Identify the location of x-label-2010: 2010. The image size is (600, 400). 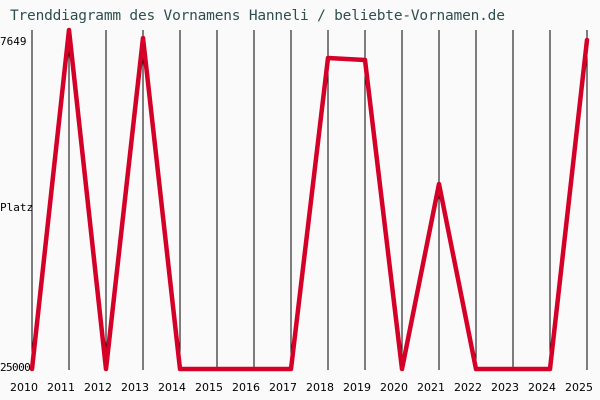
(24, 387).